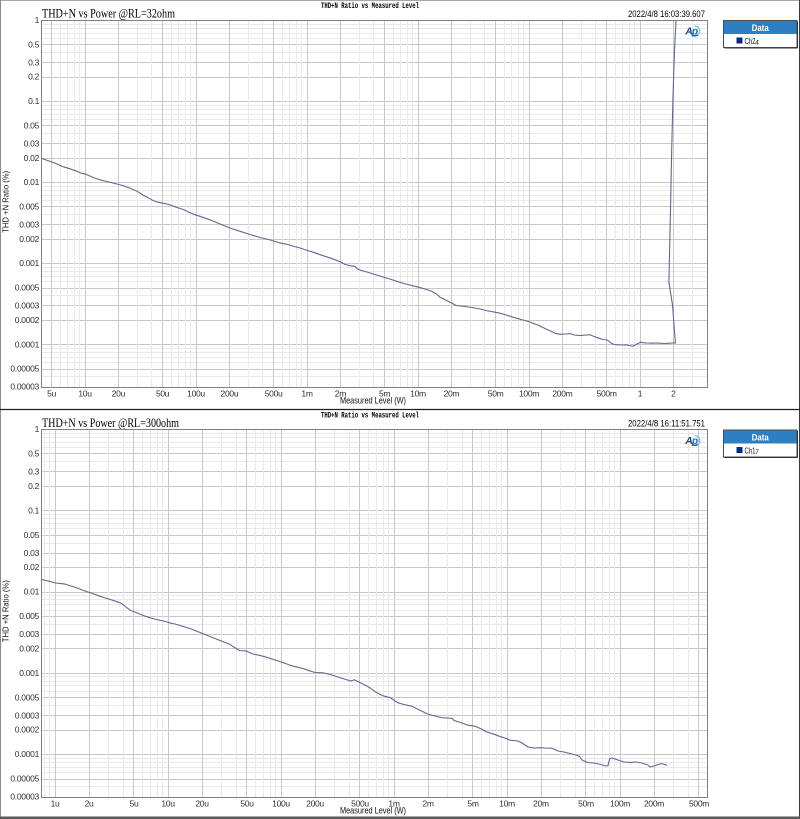  Describe the element at coordinates (750, 451) in the screenshot. I see `svg-text: Ch1` at that location.